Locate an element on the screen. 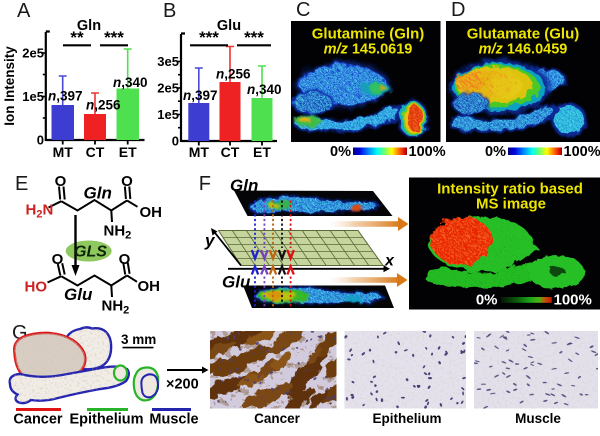 The image size is (600, 436). svg-text: E is located at coordinates (21, 184).